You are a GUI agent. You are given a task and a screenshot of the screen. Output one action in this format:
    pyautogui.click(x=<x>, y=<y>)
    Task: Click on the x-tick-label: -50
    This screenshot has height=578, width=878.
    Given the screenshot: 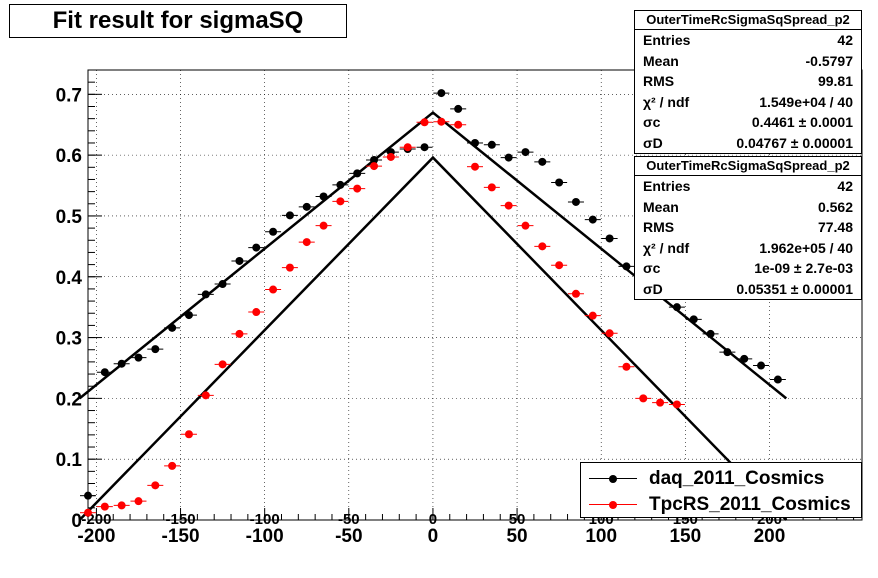 What is the action you would take?
    pyautogui.click(x=348, y=536)
    